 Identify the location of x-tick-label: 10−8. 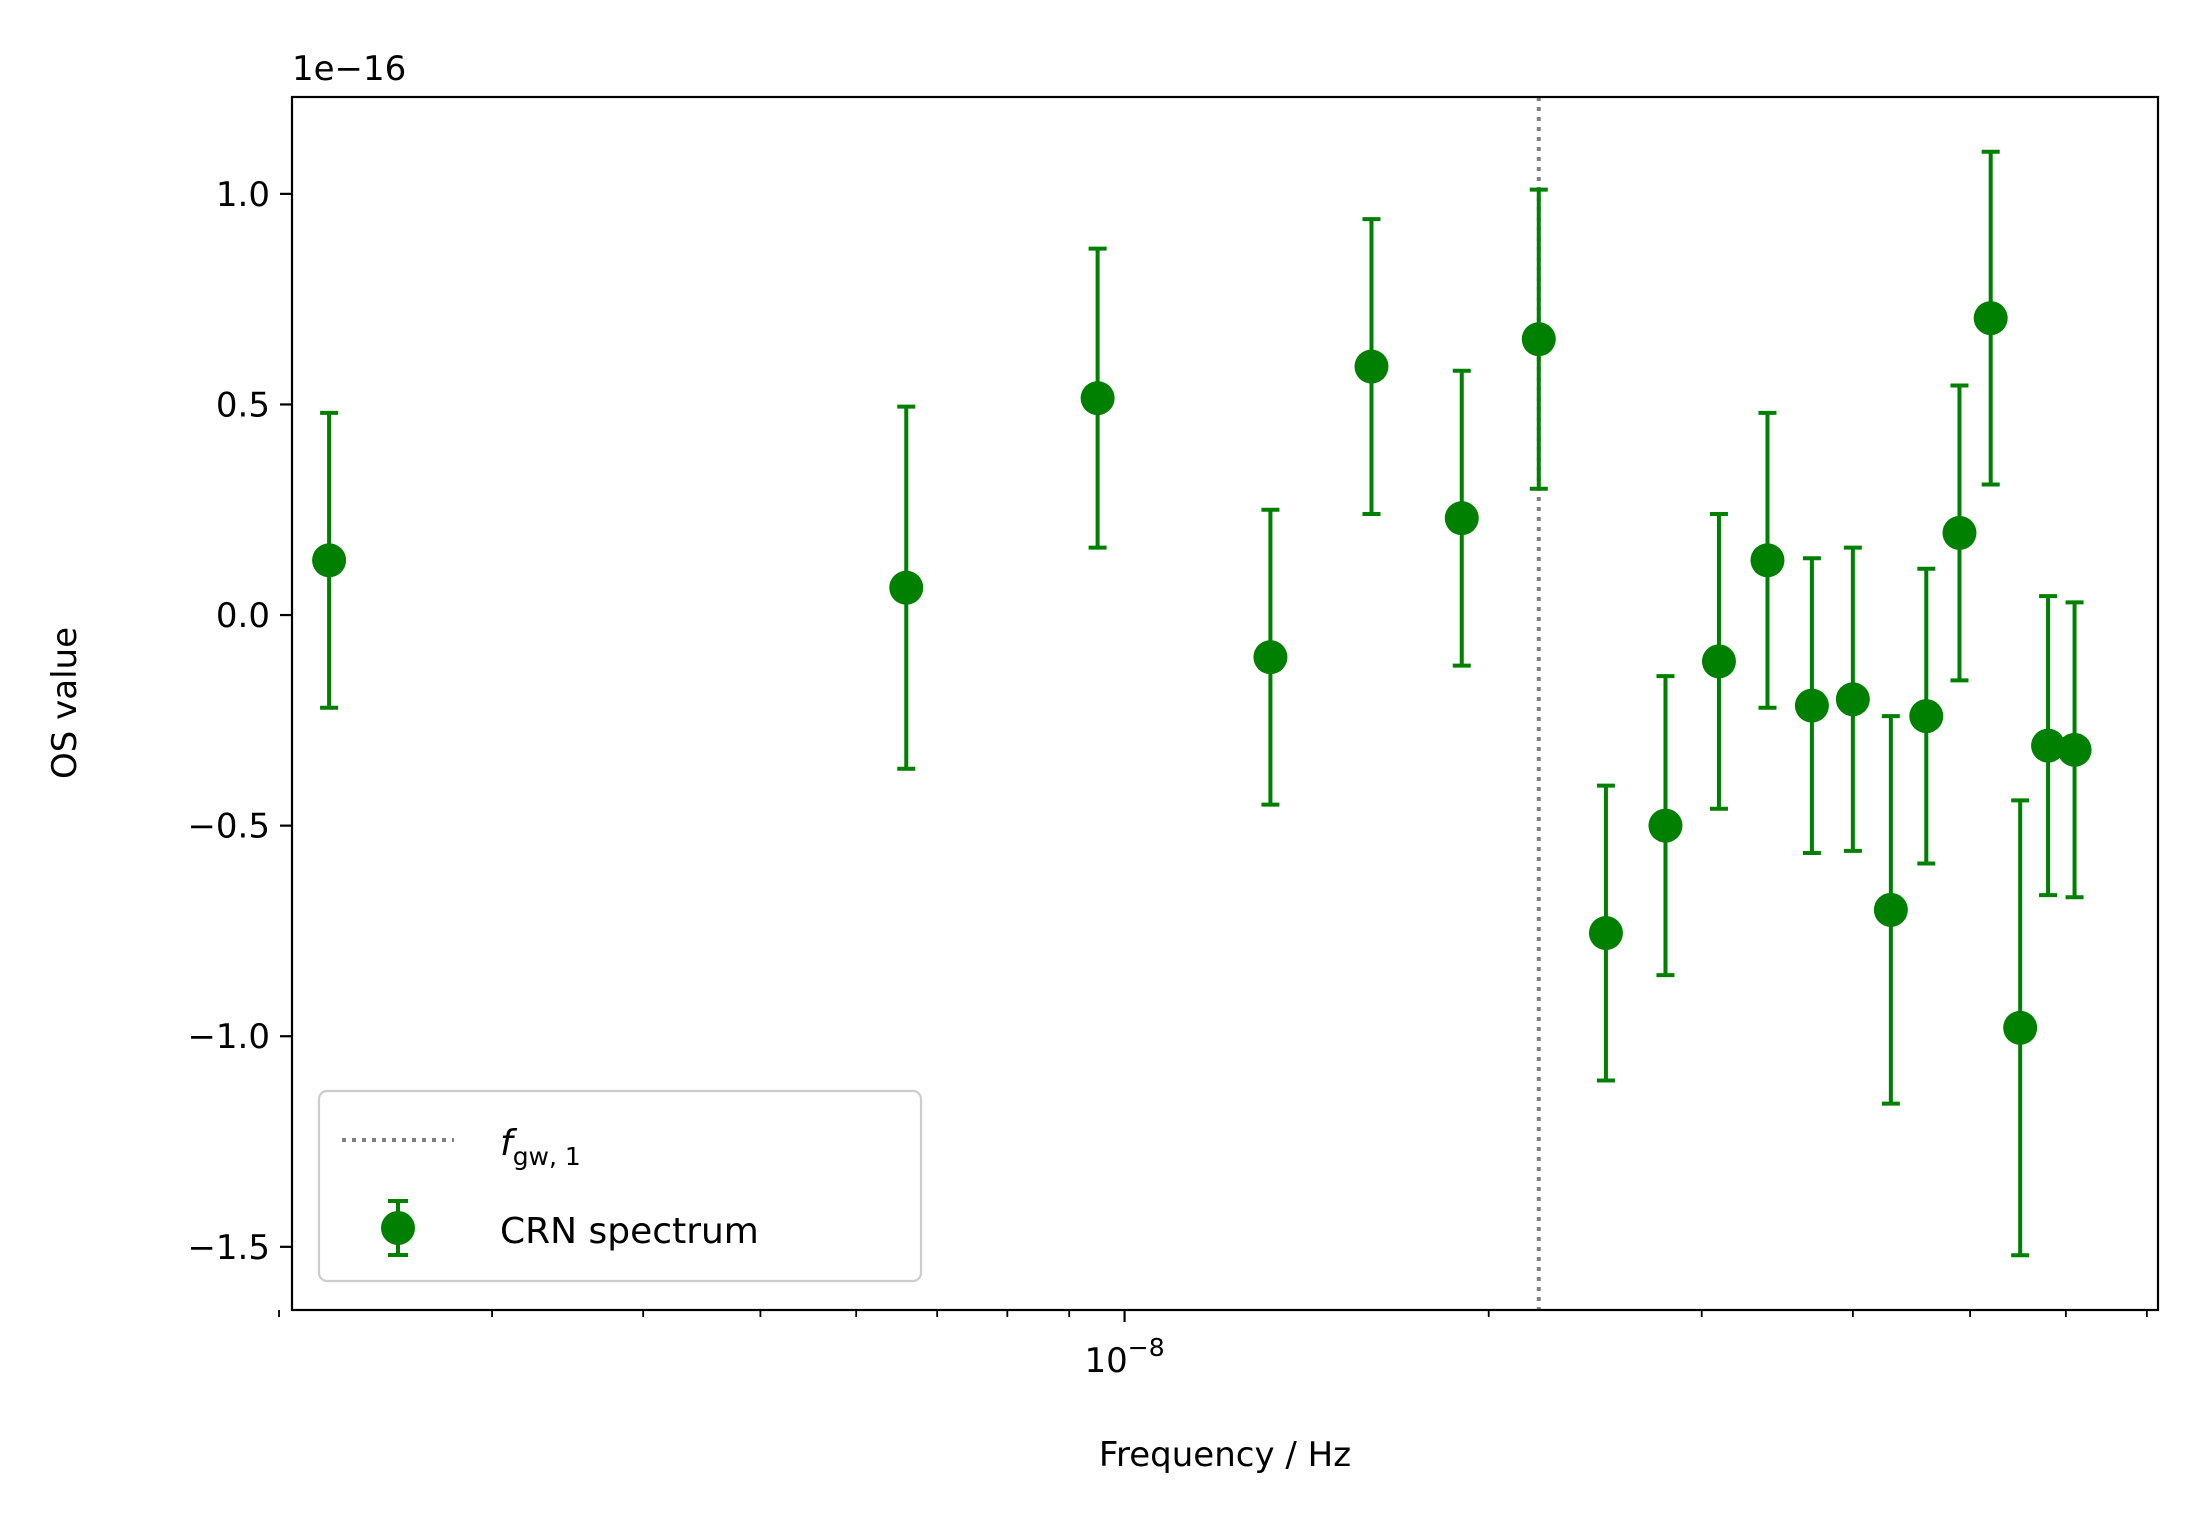
(1124, 1357).